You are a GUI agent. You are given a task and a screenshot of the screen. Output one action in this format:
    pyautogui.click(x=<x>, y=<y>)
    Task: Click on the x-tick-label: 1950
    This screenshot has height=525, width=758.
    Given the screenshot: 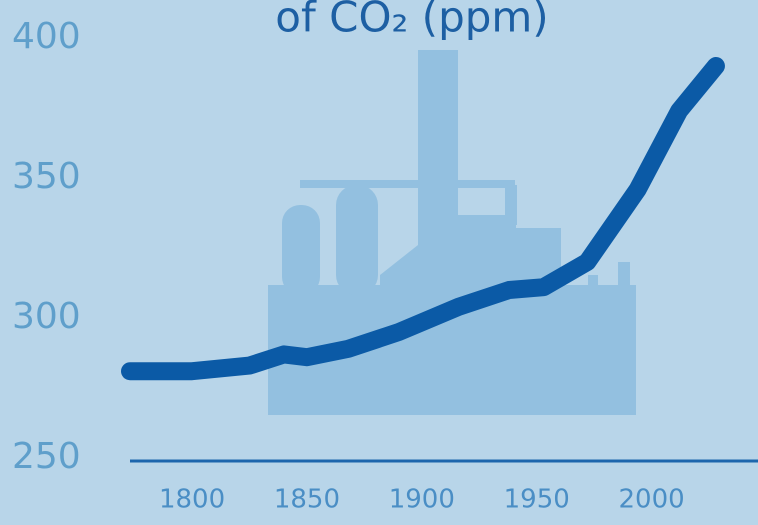 What is the action you would take?
    pyautogui.click(x=537, y=500)
    